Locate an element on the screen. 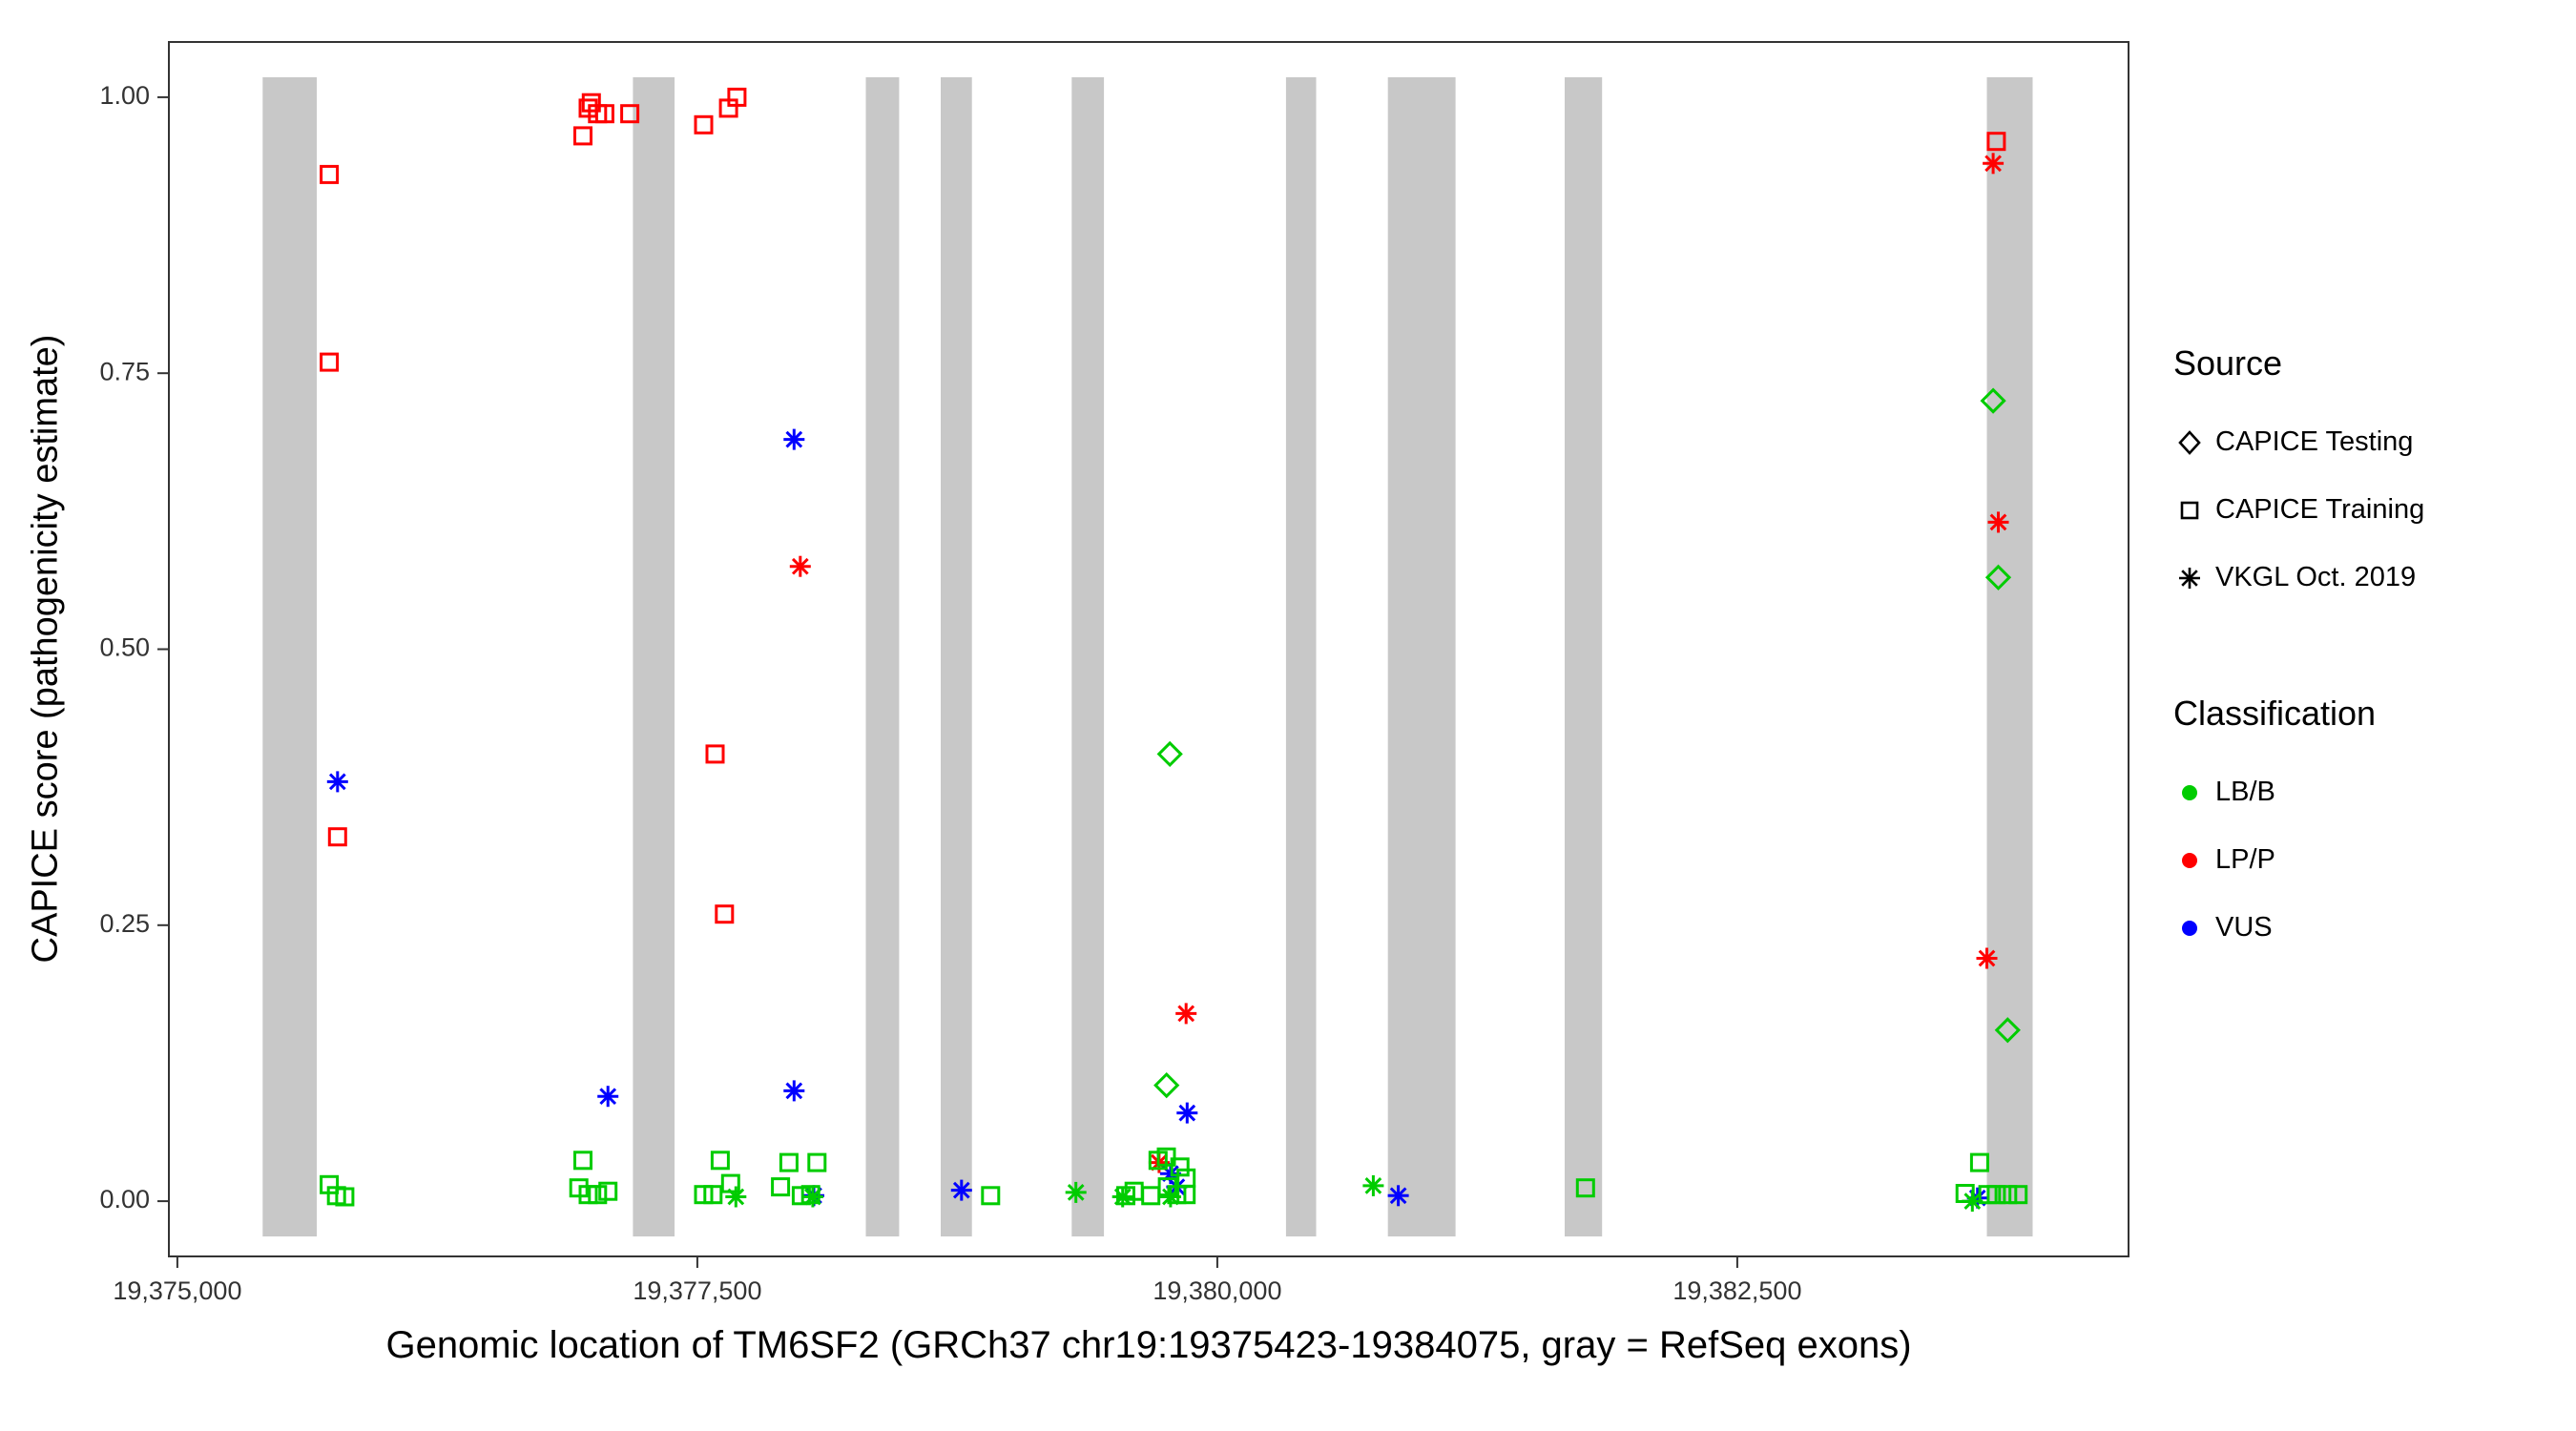  legend-classification-title: Classification is located at coordinates (2275, 713).